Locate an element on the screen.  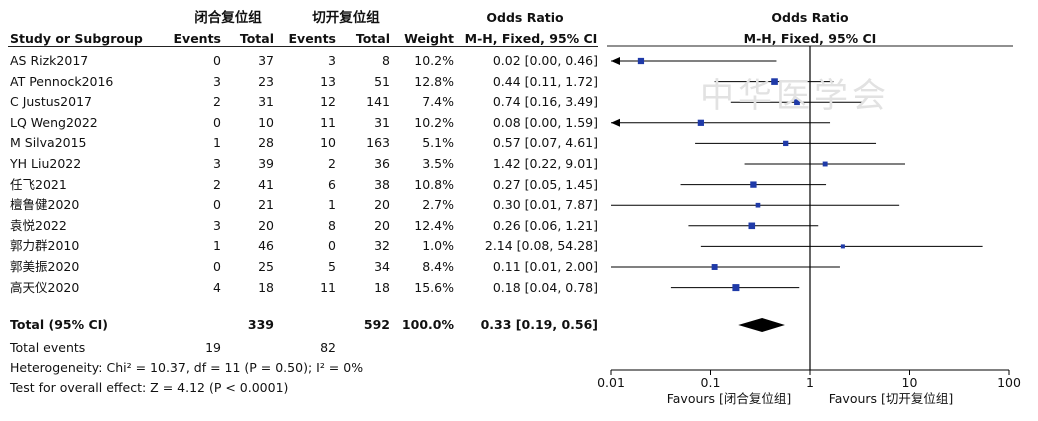
total-weight: 100.0% is located at coordinates (427, 324).